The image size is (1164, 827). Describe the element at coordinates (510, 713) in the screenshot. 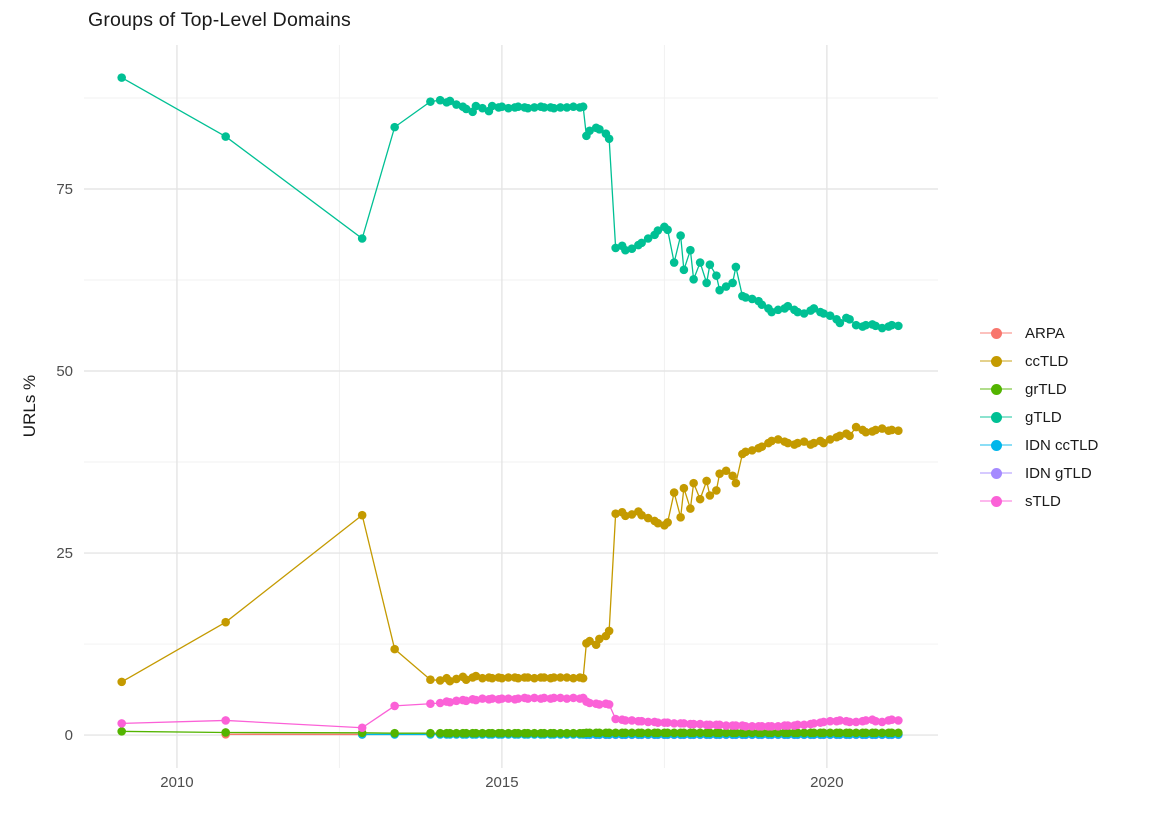

I see `series-stld` at that location.